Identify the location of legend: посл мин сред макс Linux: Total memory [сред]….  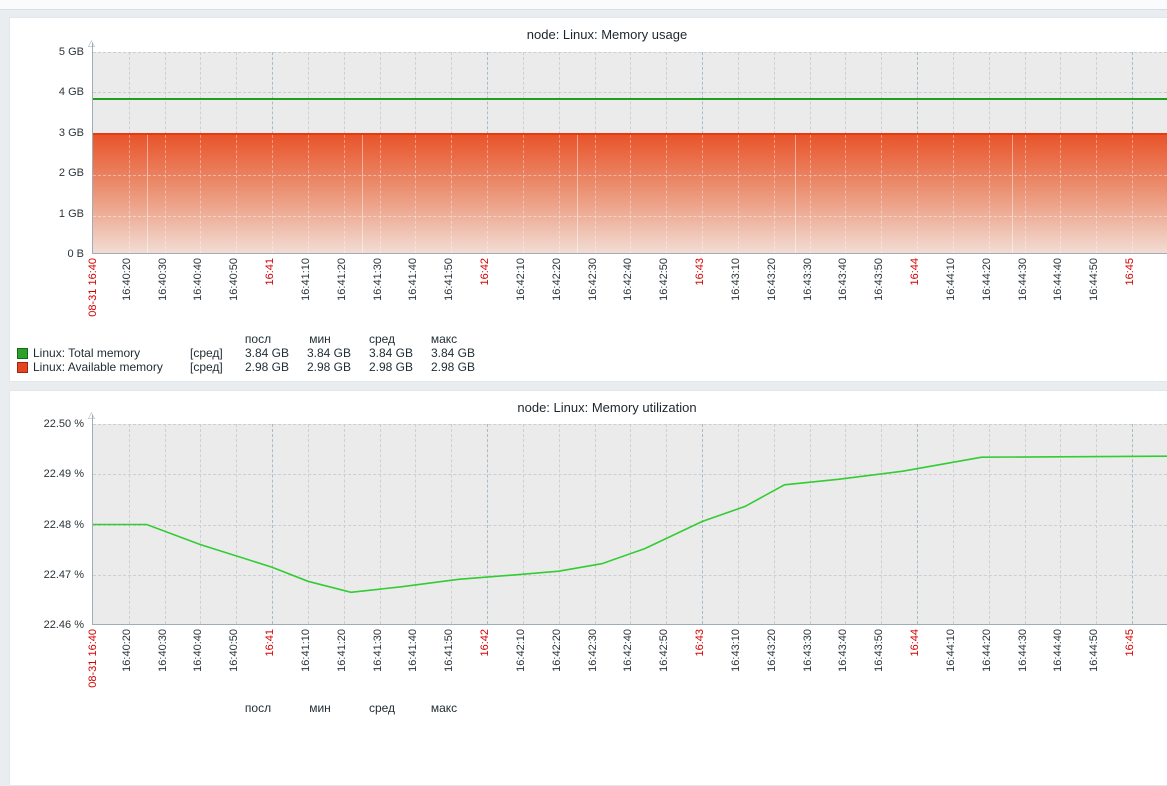
(246, 353).